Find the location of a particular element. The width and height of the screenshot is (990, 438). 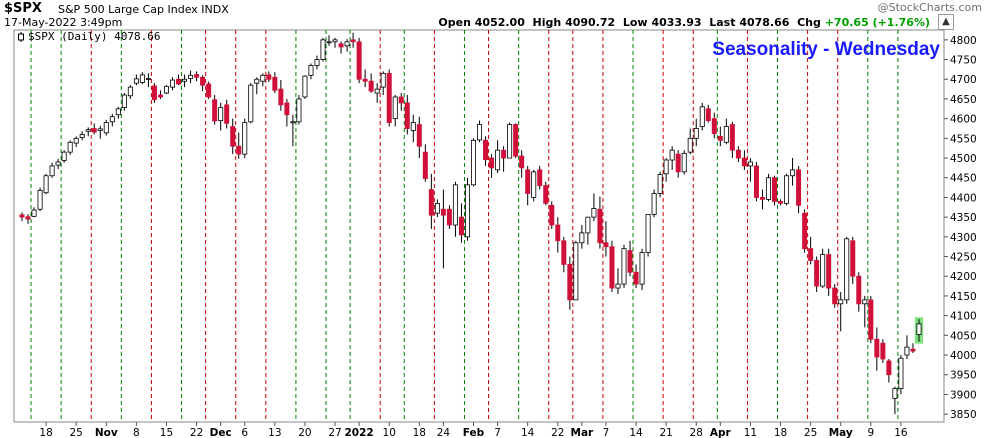

x-tick-label: 2022 is located at coordinates (359, 432).